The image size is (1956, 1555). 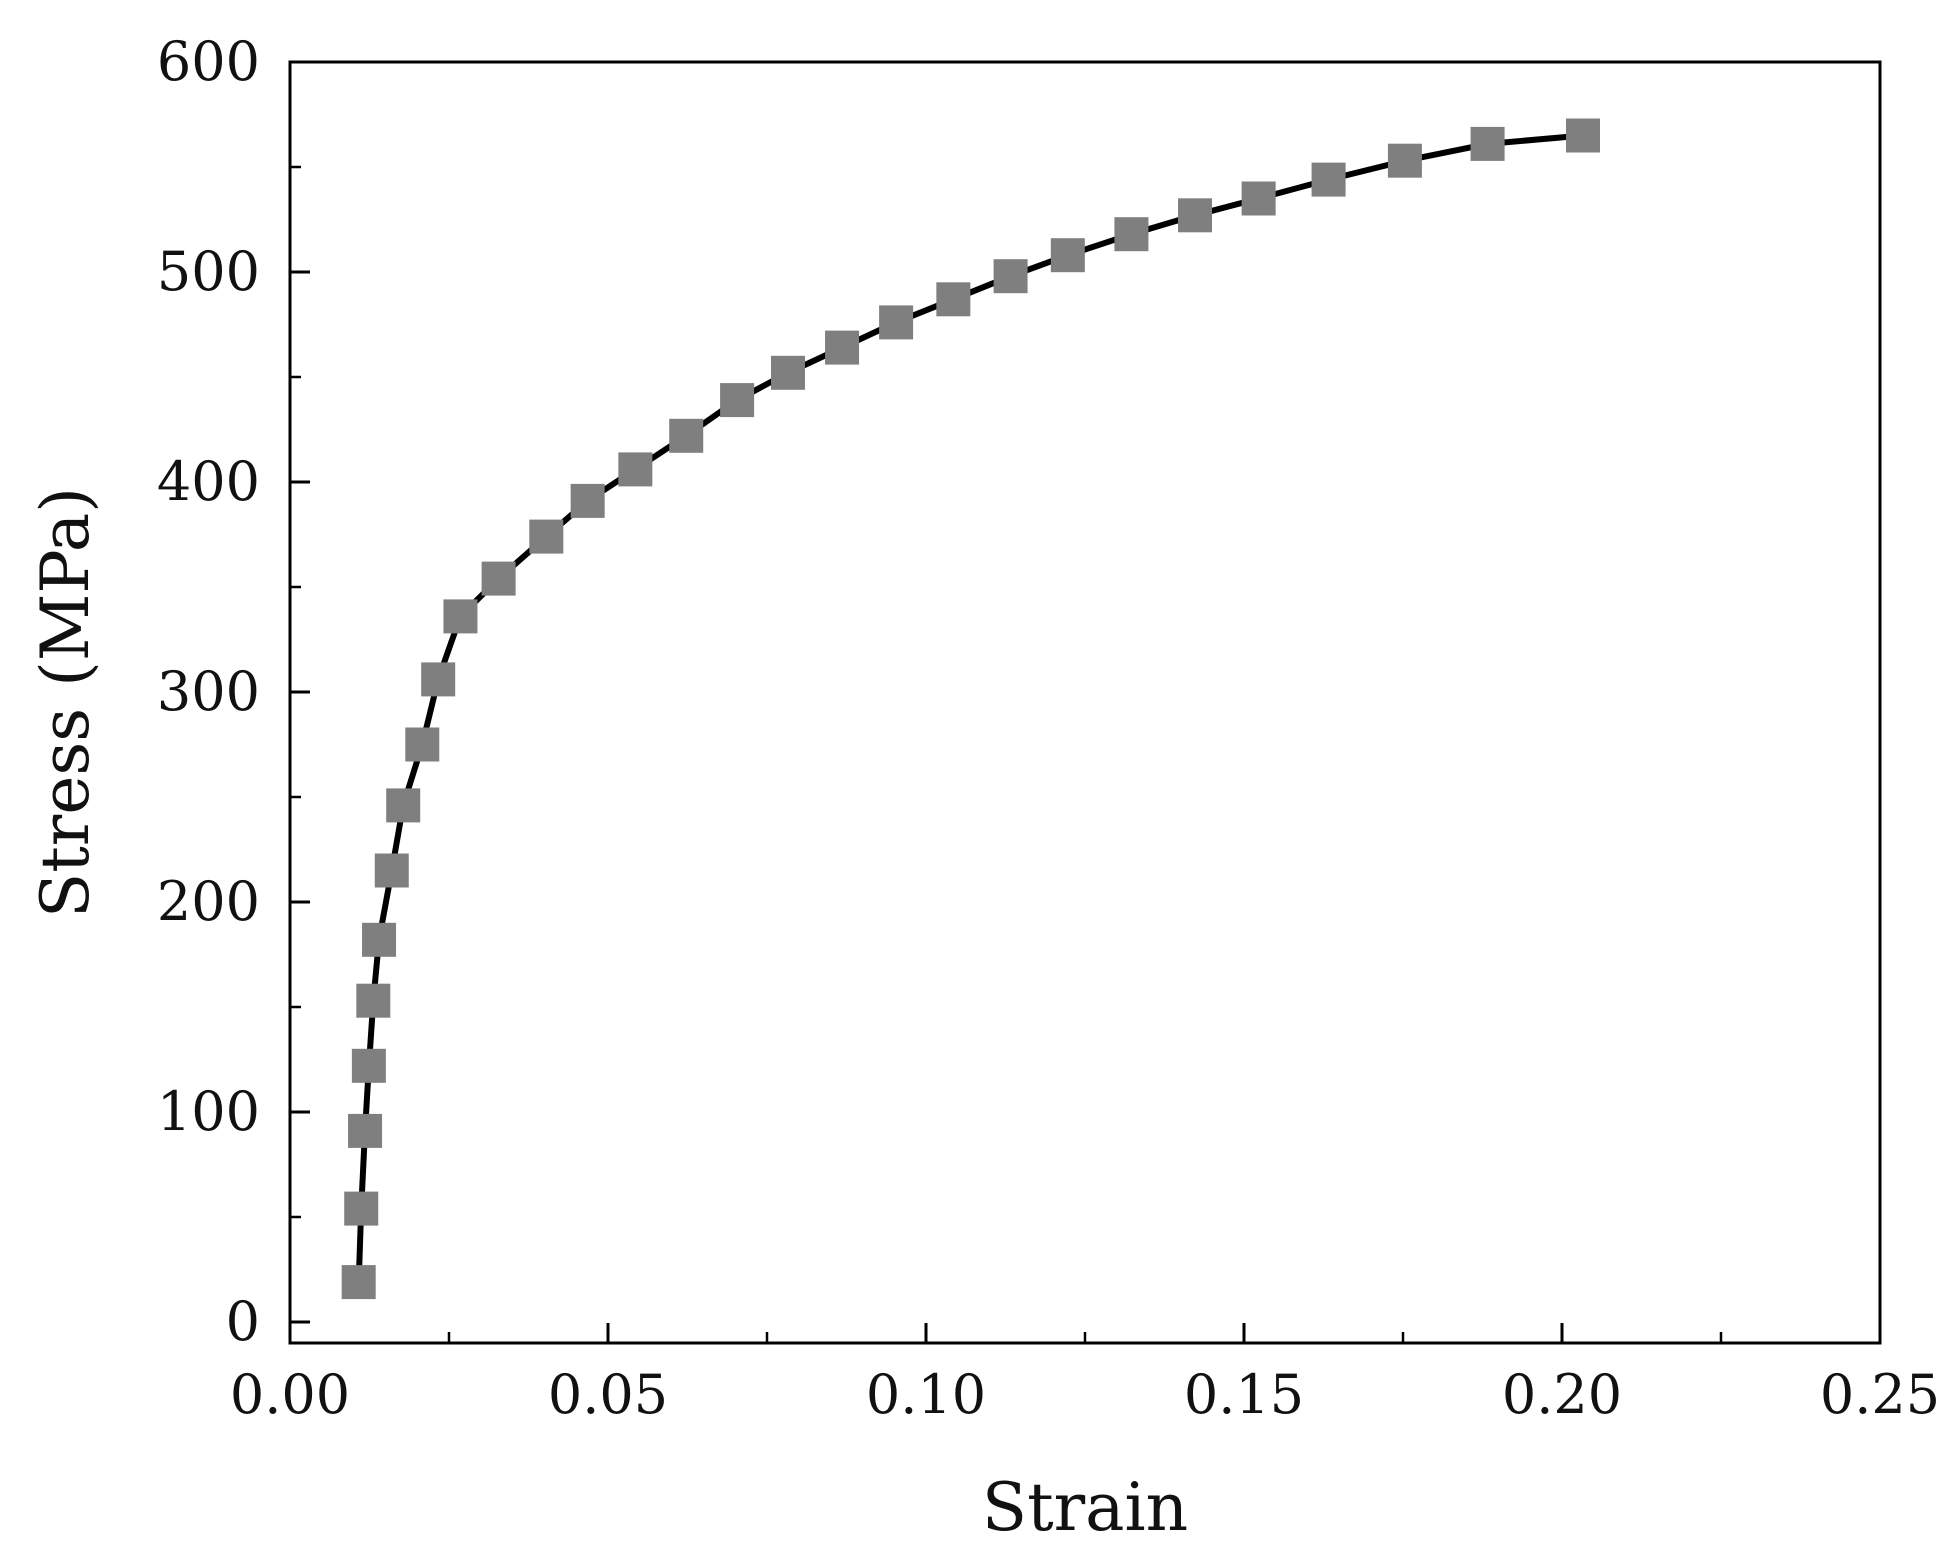 What do you see at coordinates (290, 1394) in the screenshot?
I see `x-tick-label: 0.00` at bounding box center [290, 1394].